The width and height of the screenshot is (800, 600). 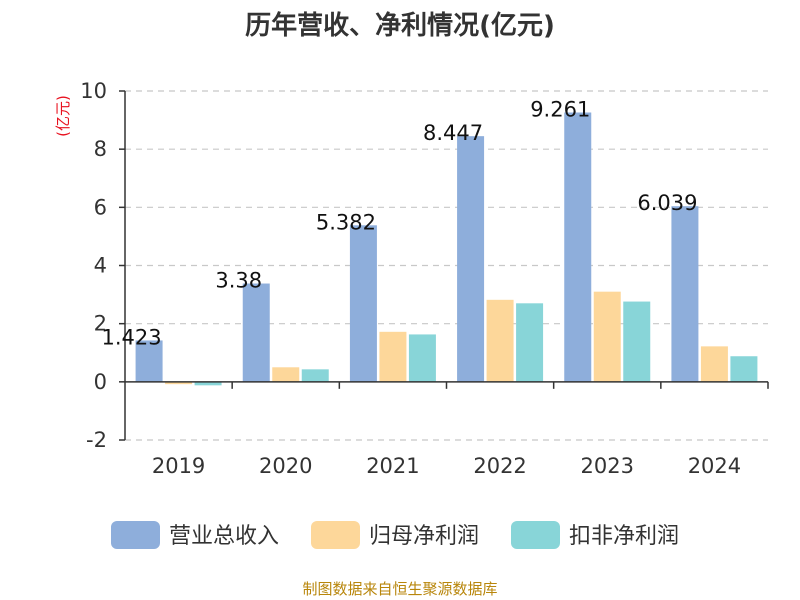 I want to click on x-tick-label: 2020, so click(x=285, y=466).